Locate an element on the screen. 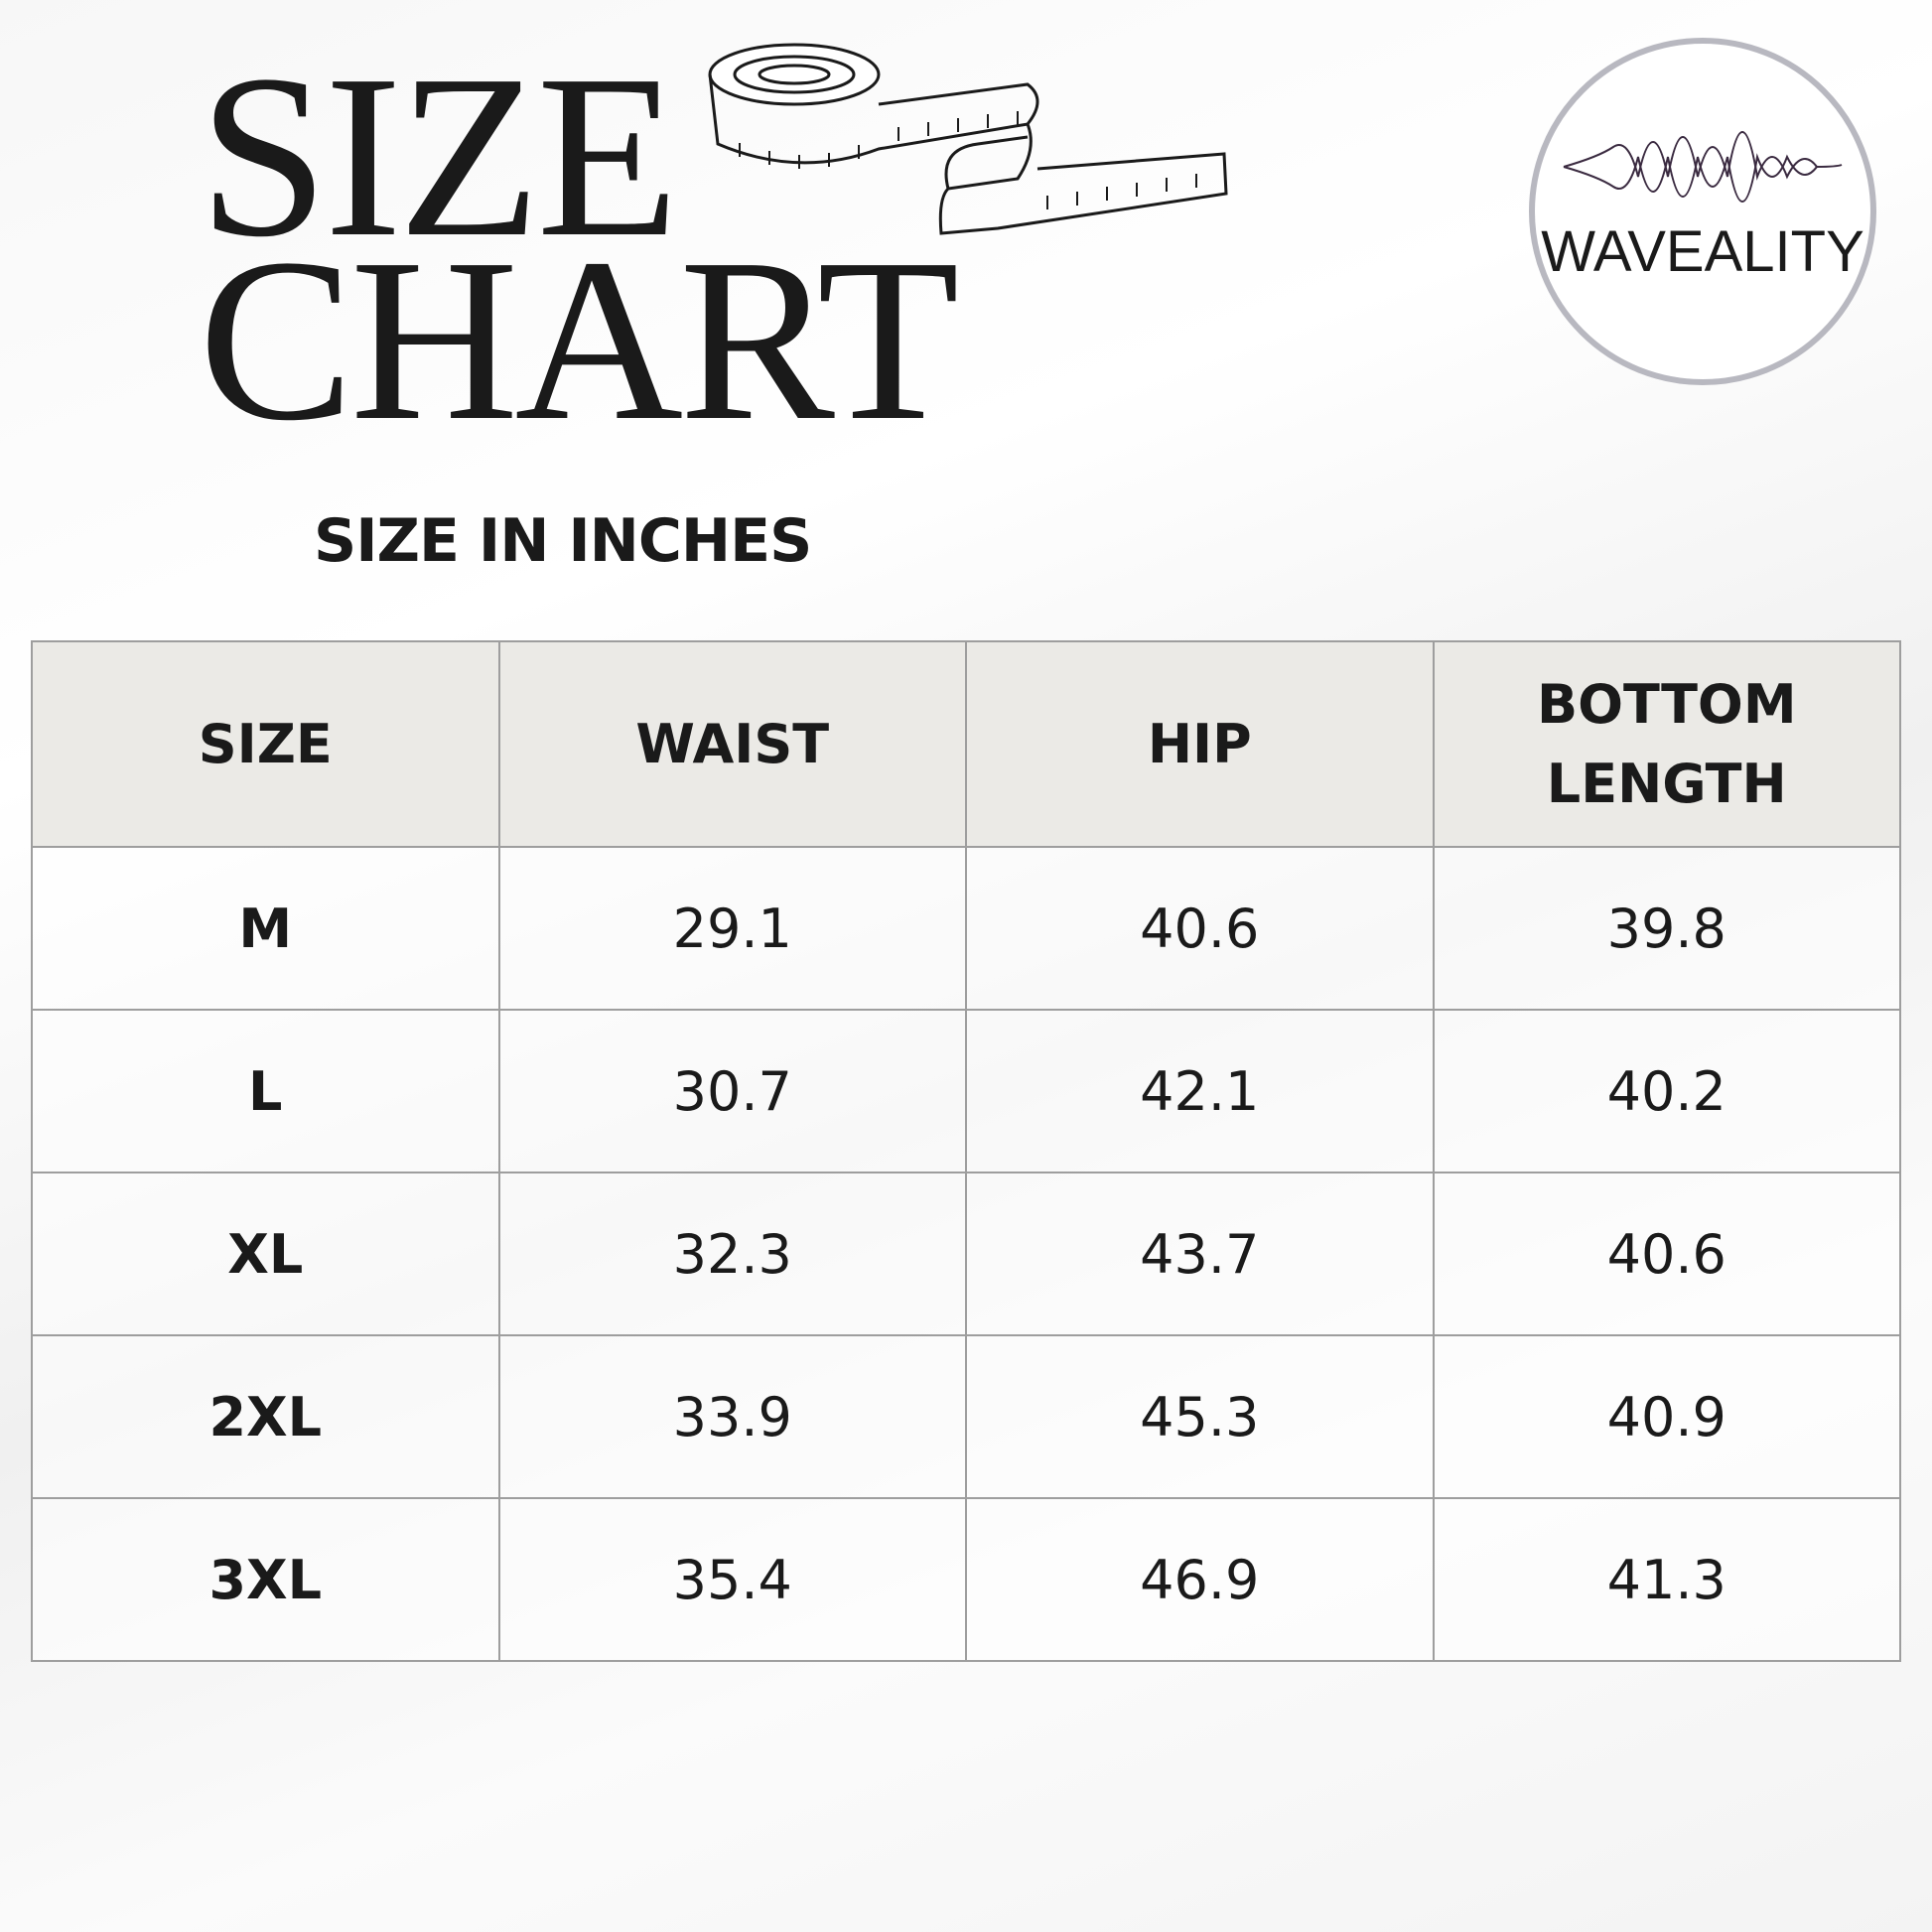 The width and height of the screenshot is (1932, 1932). column-header-text: HIP is located at coordinates (1199, 744).